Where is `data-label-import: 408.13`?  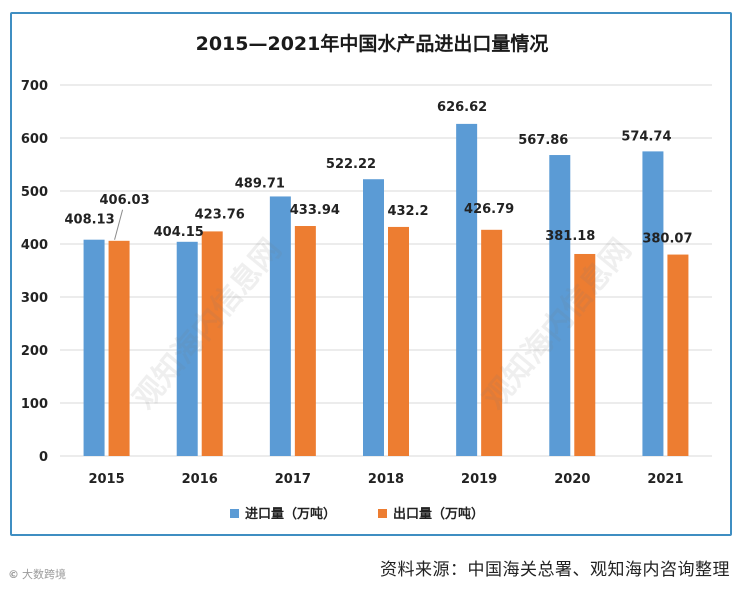
data-label-import: 408.13 is located at coordinates (89, 220).